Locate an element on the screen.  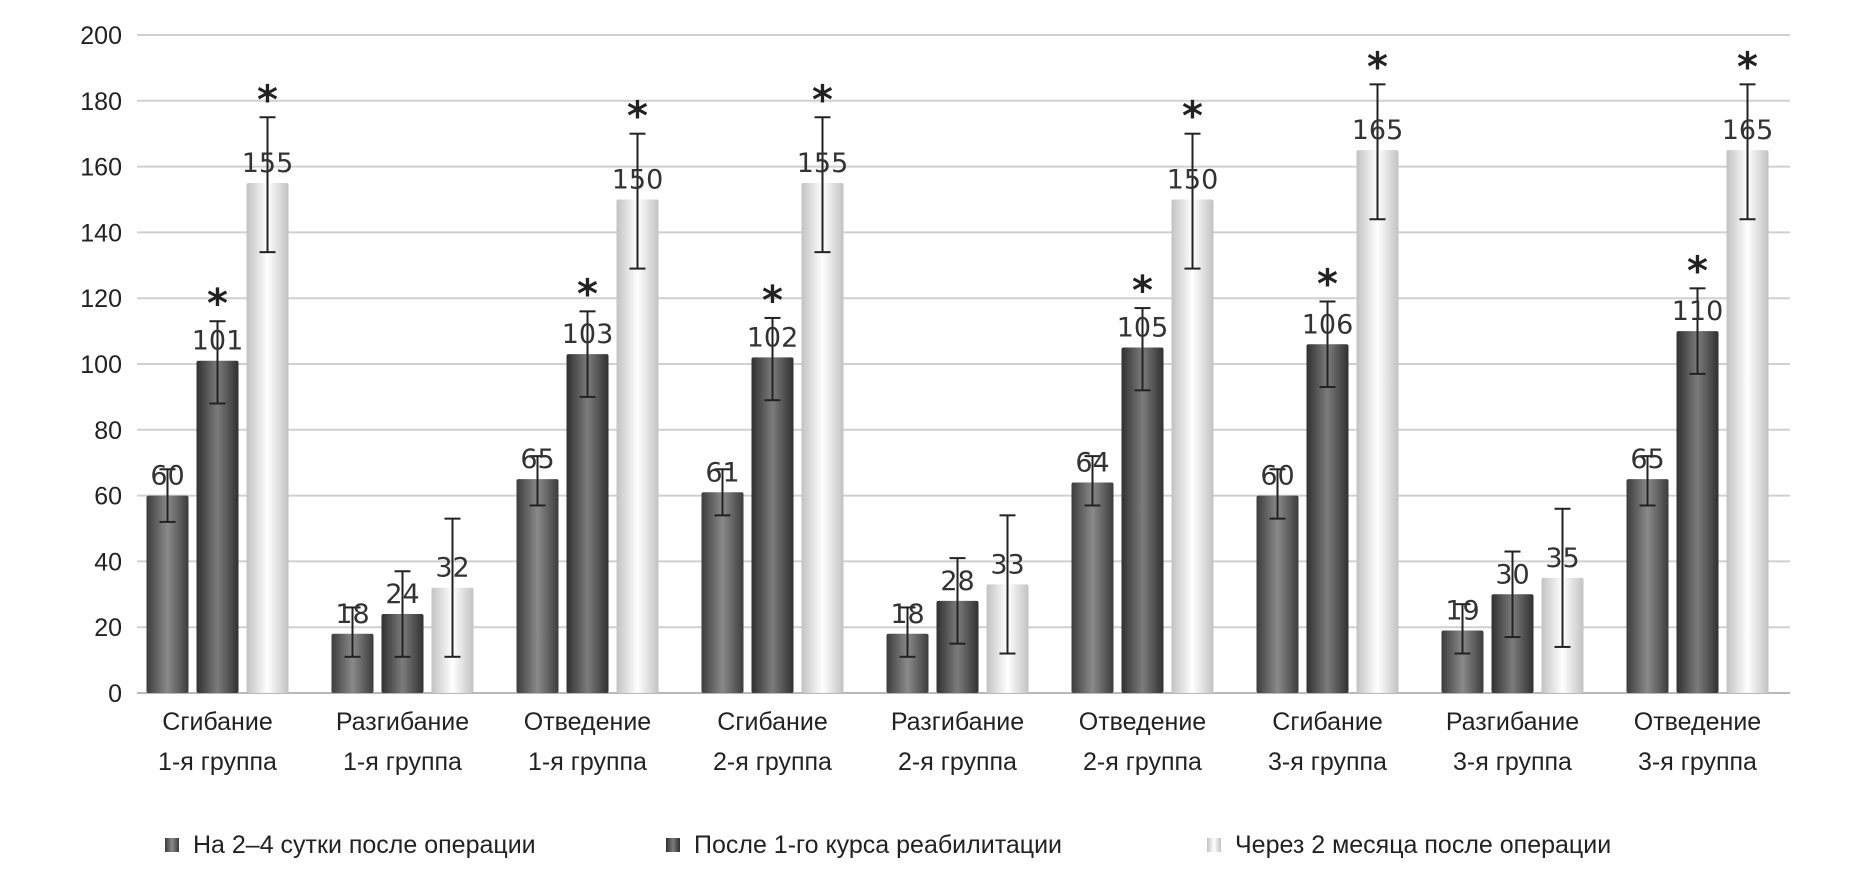
data-label: 102 is located at coordinates (773, 337).